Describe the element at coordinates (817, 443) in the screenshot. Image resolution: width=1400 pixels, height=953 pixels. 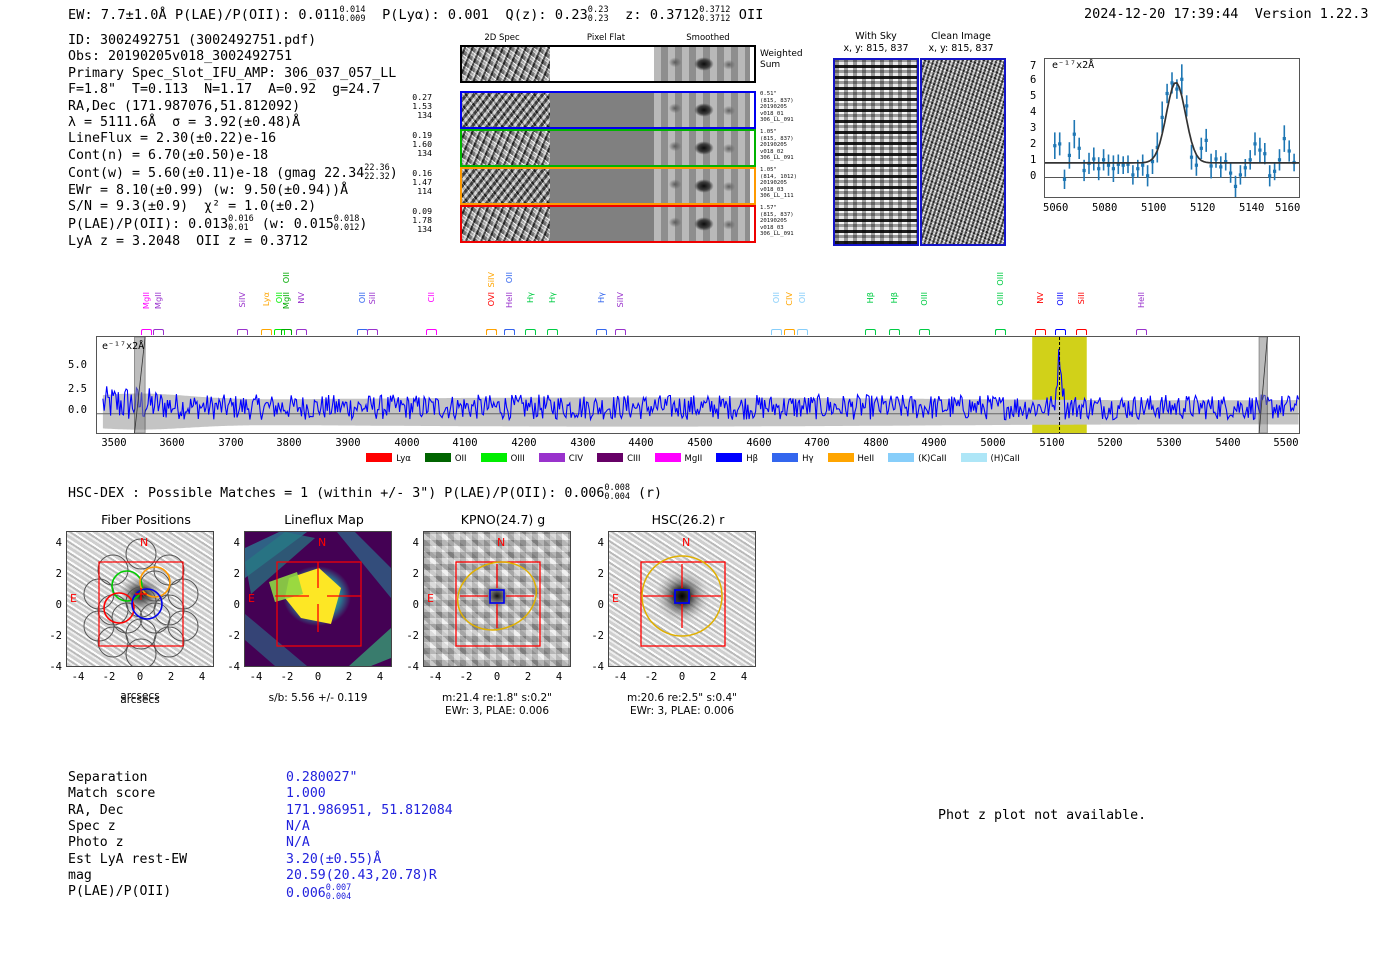
I see `spectrum-xtick: 4700` at that location.